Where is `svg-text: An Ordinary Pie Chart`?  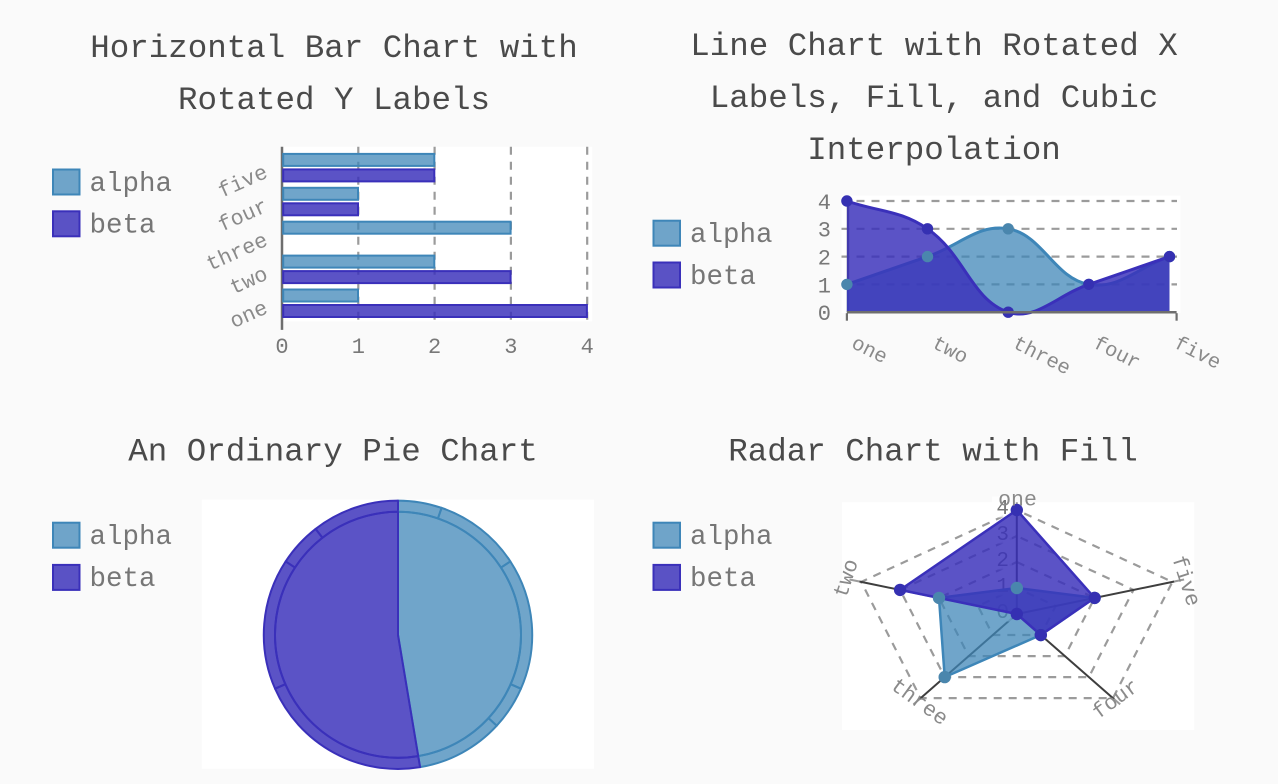 svg-text: An Ordinary Pie Chart is located at coordinates (333, 452).